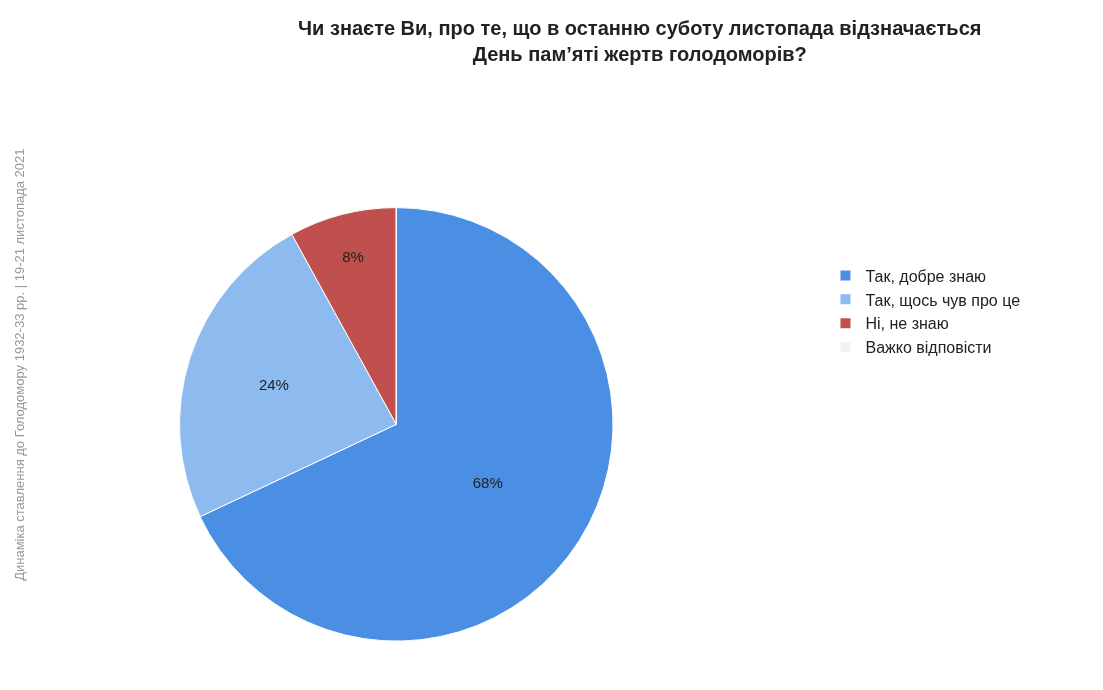 This screenshot has height=690, width=1103. I want to click on legend-label: Так, щось чув про це, so click(943, 300).